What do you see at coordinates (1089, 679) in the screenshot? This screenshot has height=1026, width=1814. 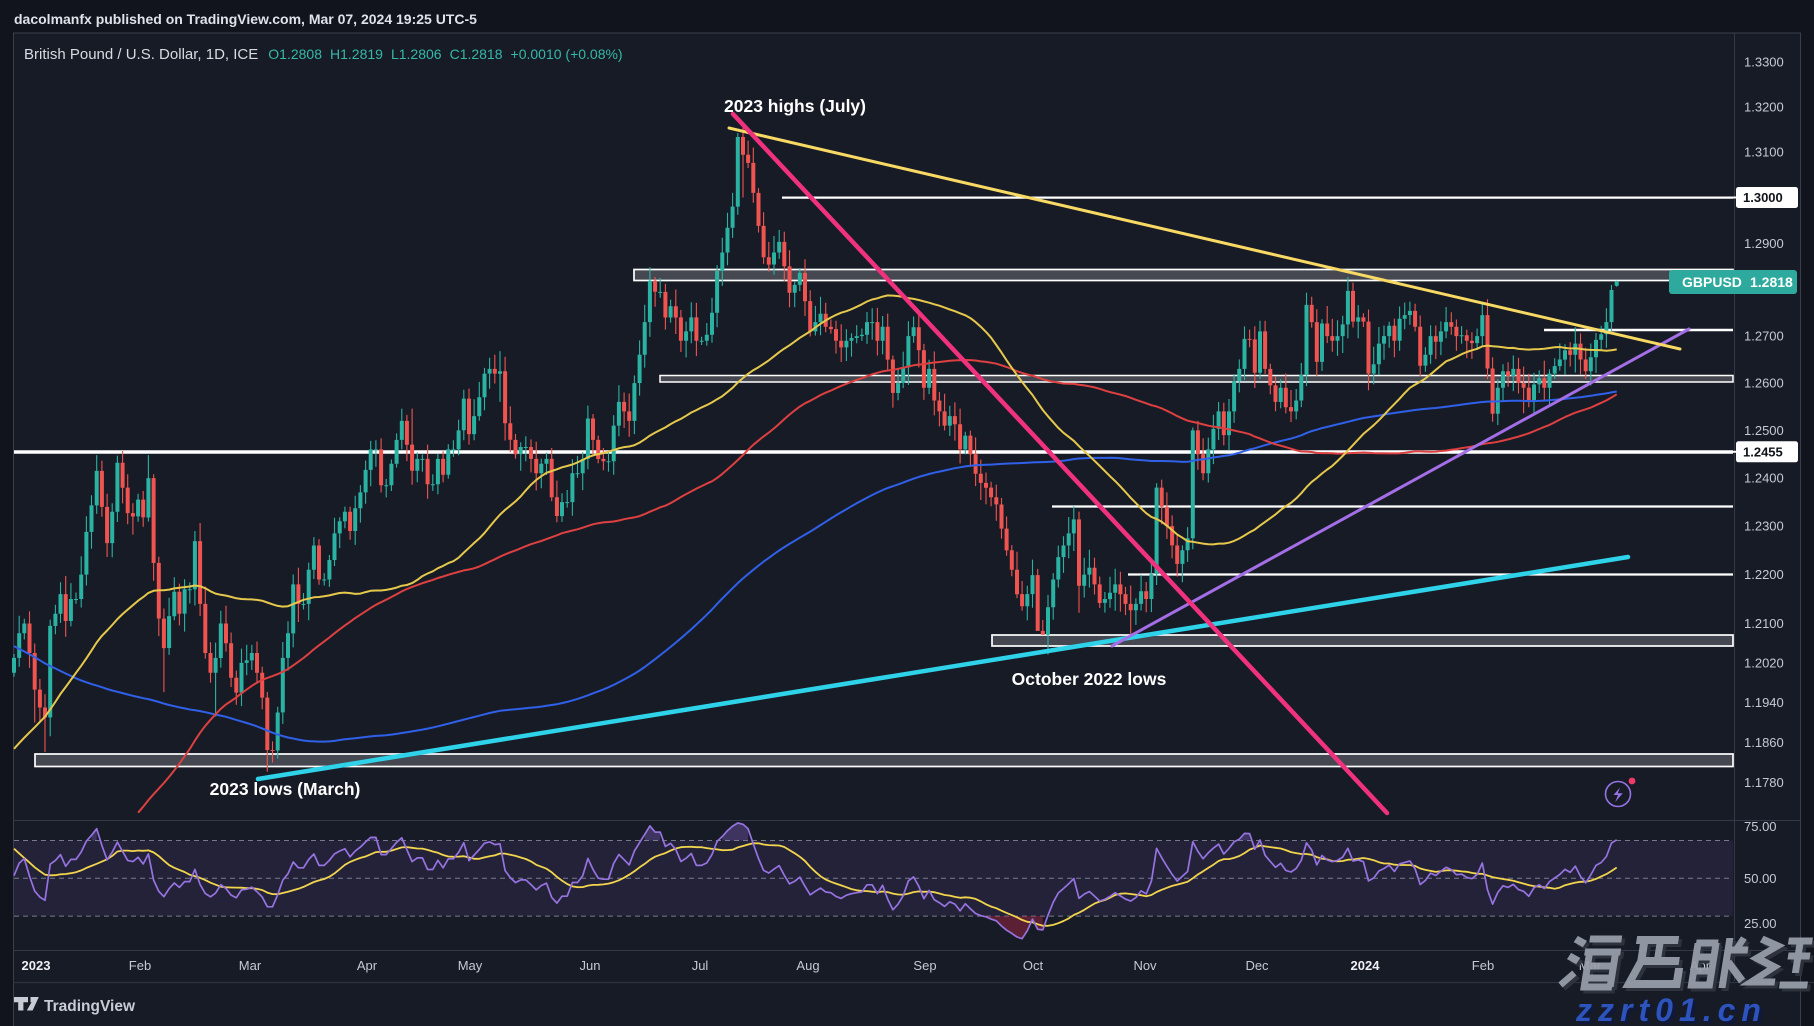 I see `svg-text: October 2022 lows` at bounding box center [1089, 679].